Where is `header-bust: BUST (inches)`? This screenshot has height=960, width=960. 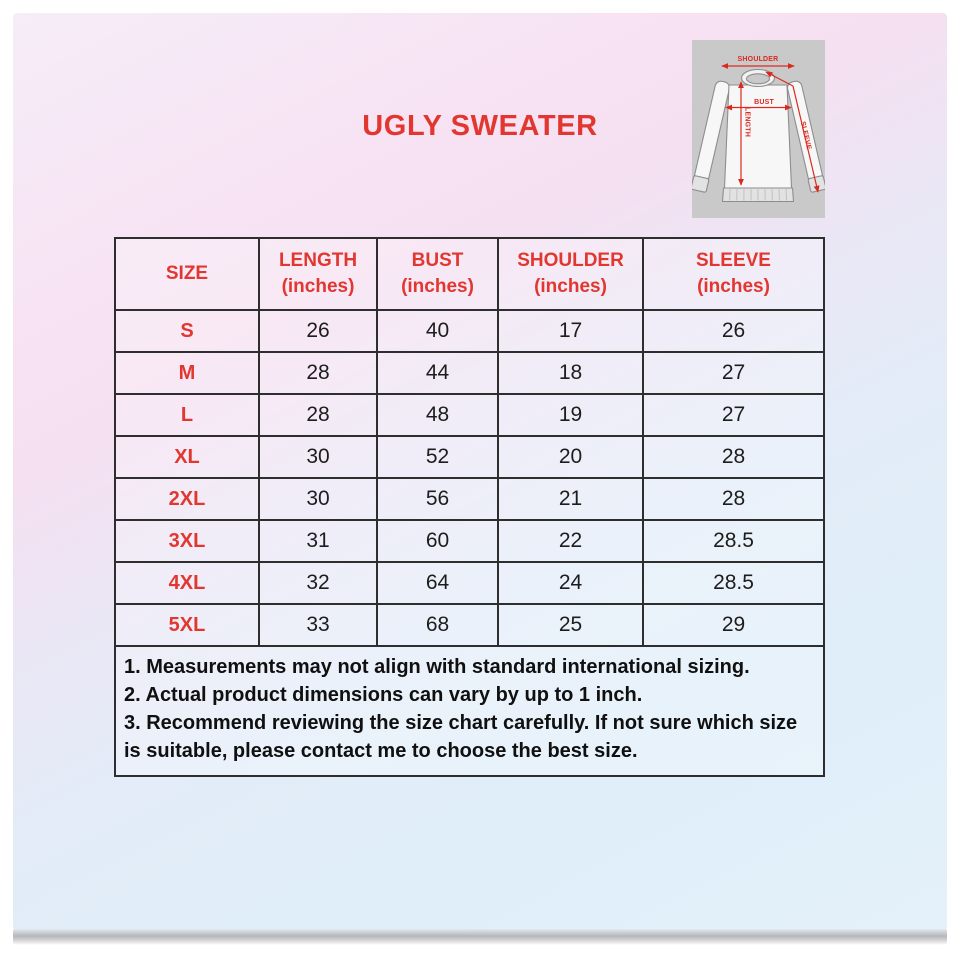
header-bust: BUST (inches) is located at coordinates (437, 274).